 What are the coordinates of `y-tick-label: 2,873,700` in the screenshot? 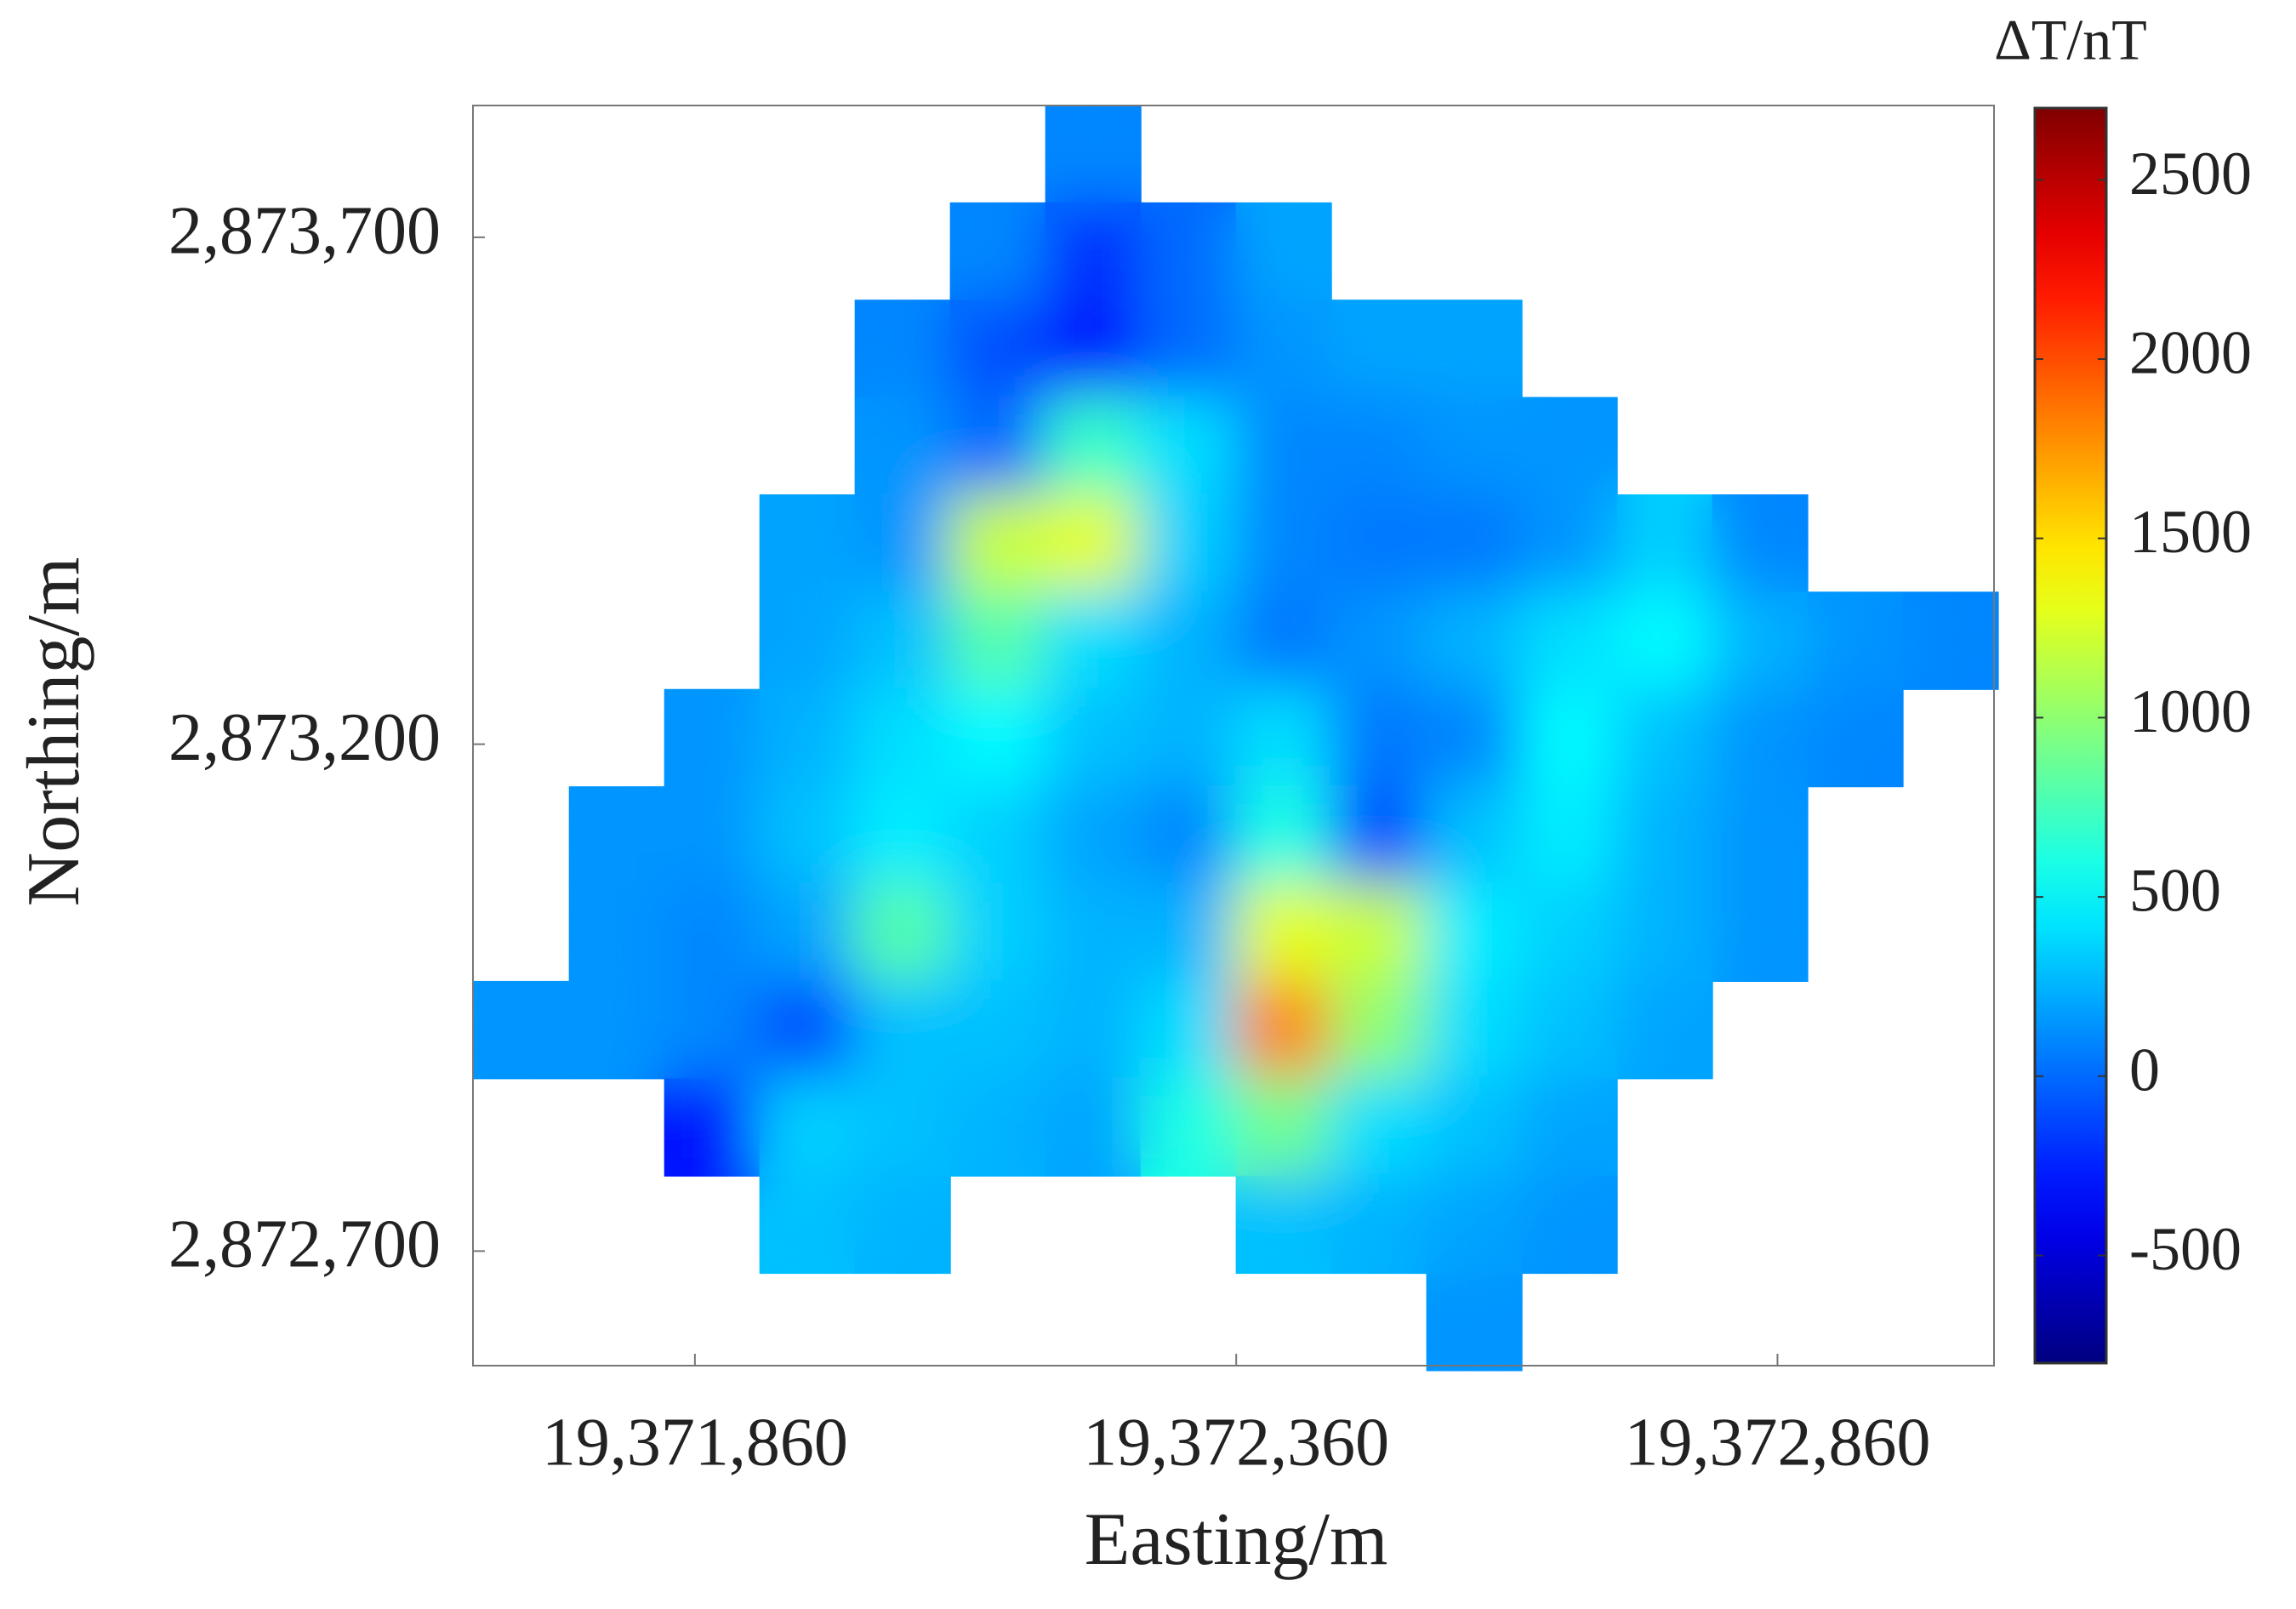 It's located at (304, 230).